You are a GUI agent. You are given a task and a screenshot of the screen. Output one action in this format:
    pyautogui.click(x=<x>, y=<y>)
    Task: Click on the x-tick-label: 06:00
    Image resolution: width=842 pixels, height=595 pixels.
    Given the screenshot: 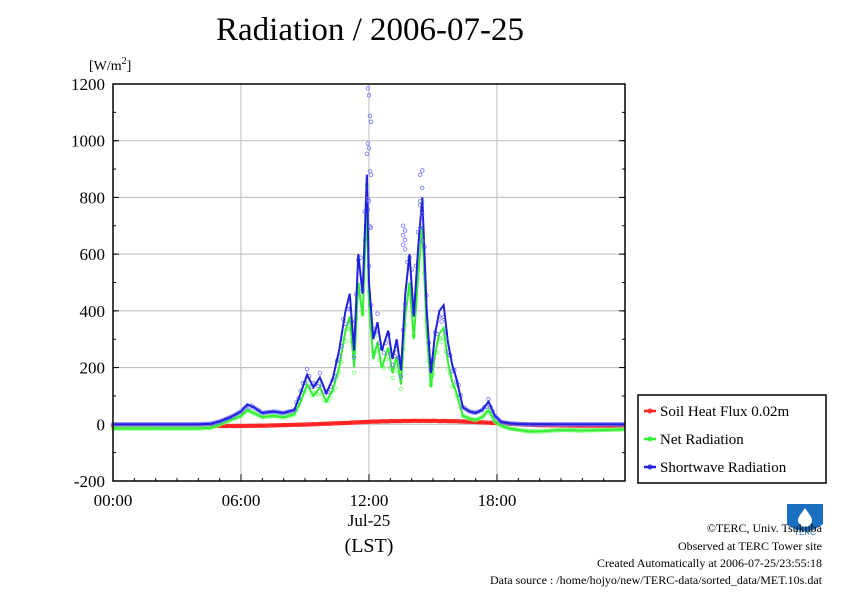 What is the action you would take?
    pyautogui.click(x=241, y=500)
    